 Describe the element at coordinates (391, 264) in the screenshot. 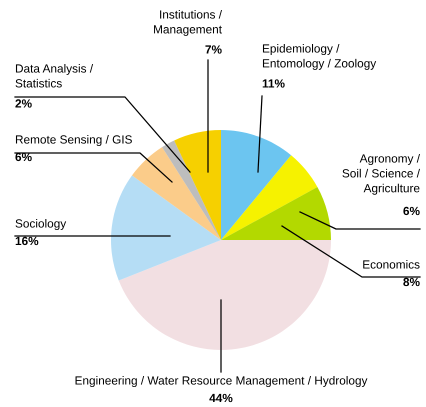

I see `slice-label: Economics` at that location.